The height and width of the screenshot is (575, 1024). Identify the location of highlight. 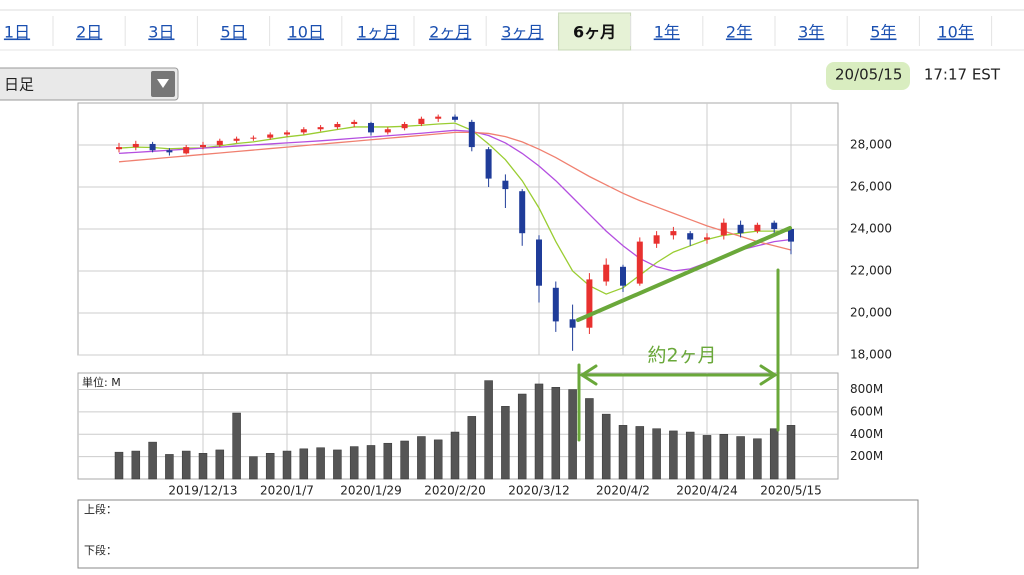
(868, 76).